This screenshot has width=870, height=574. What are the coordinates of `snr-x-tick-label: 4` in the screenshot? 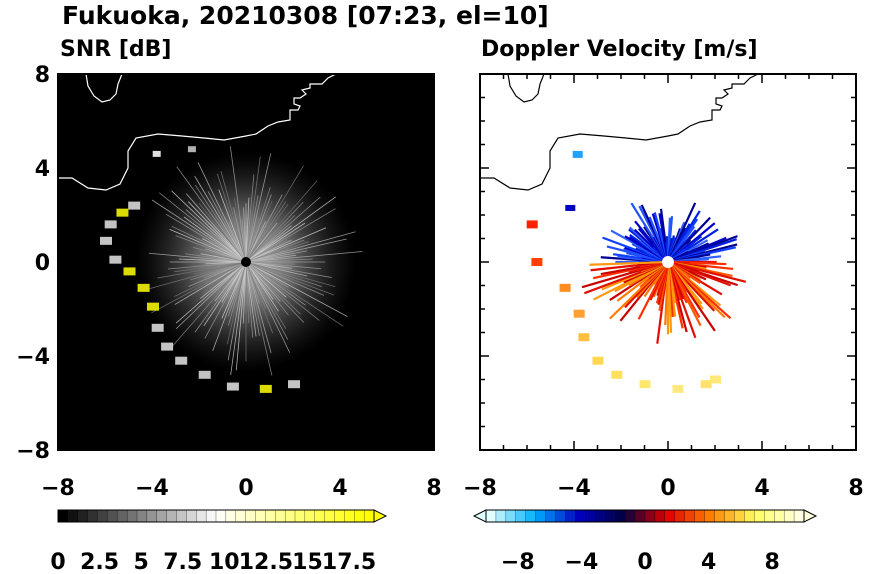 It's located at (339, 488).